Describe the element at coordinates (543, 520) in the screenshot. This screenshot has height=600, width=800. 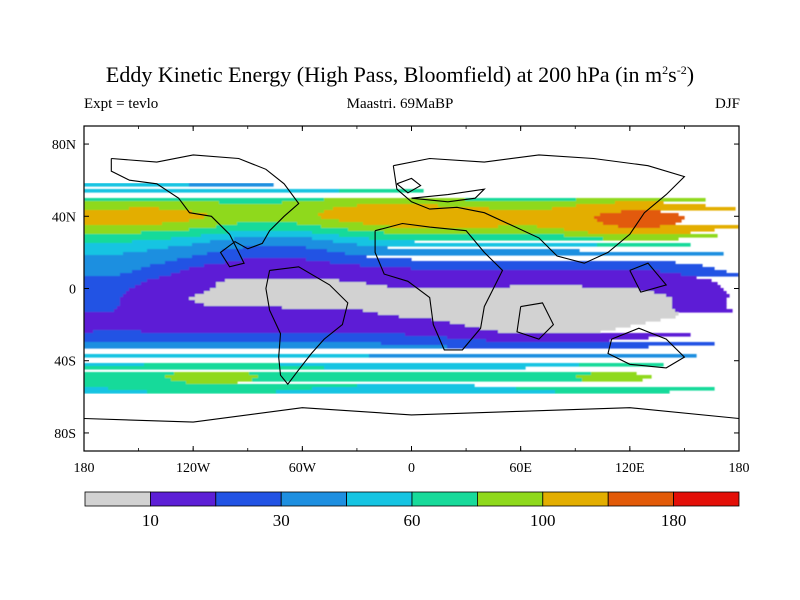
I see `colorbar-label: 100` at that location.